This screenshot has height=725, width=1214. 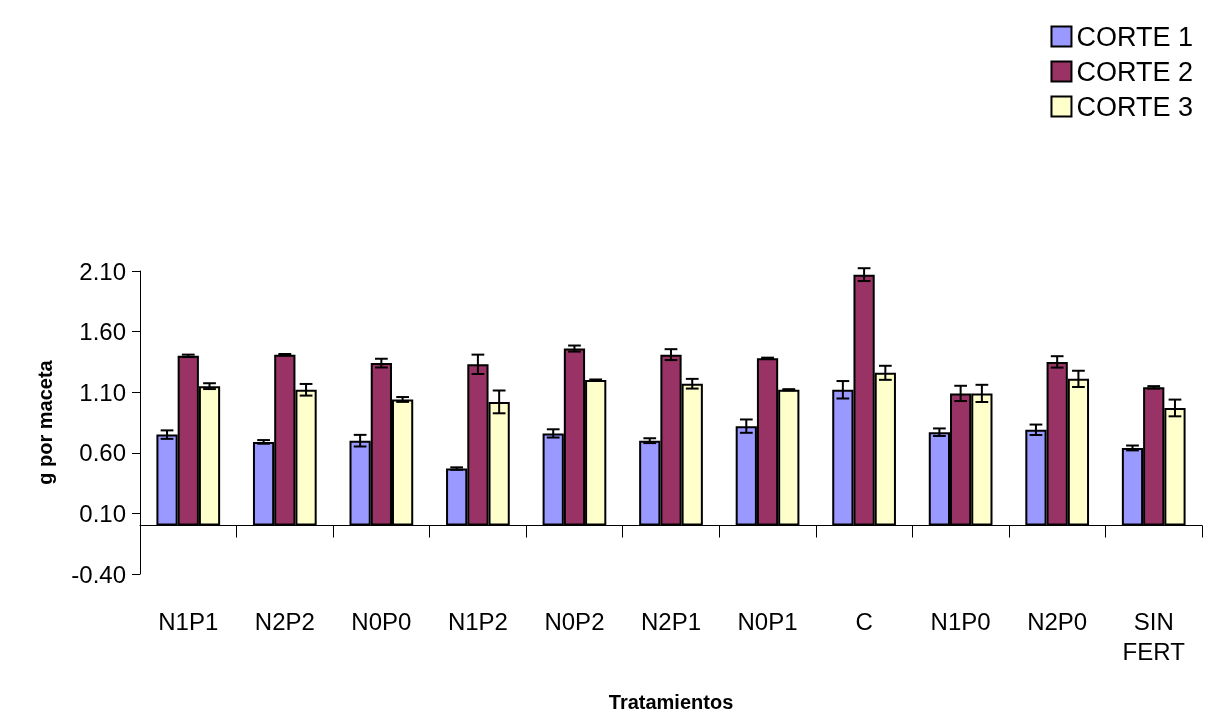 What do you see at coordinates (1154, 636) in the screenshot?
I see `x-tick-label: SIN FERT` at bounding box center [1154, 636].